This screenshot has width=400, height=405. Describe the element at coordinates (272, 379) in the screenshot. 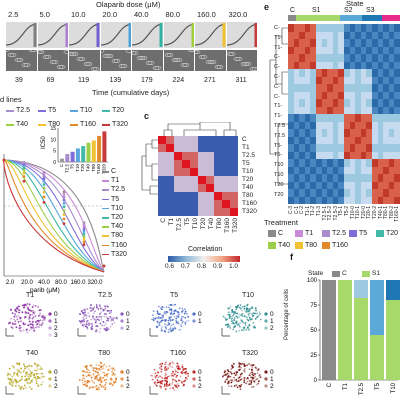

I see `umap-cluster-label: 1` at that location.